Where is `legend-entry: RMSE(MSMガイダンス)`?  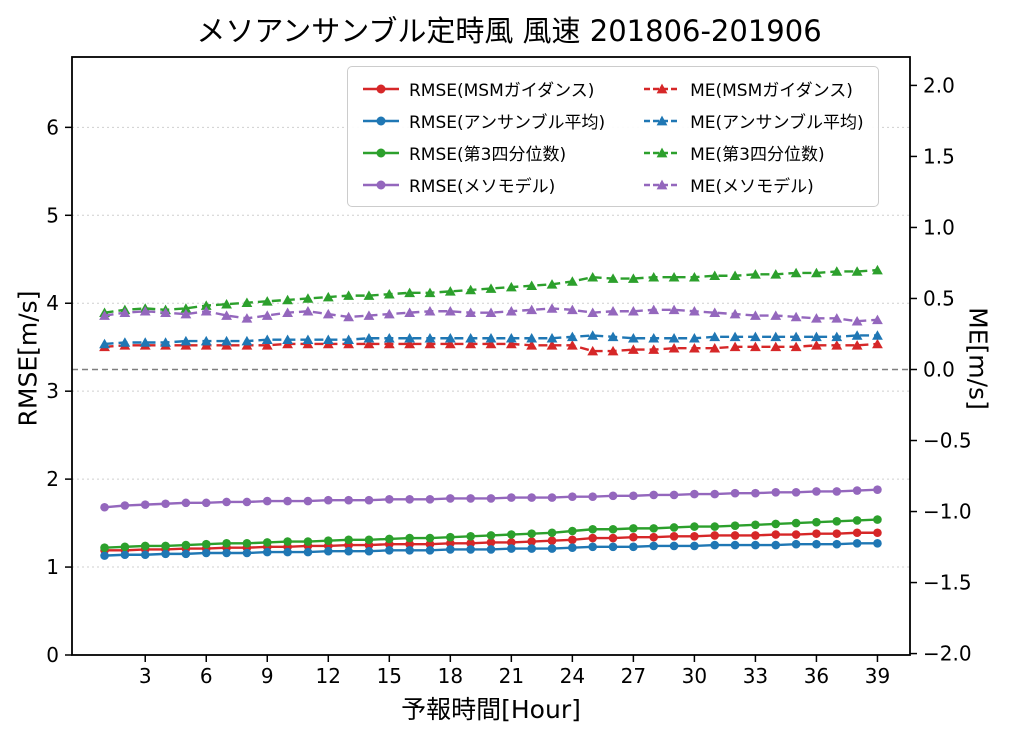 legend-entry: RMSE(MSMガイダンス) is located at coordinates (483, 88).